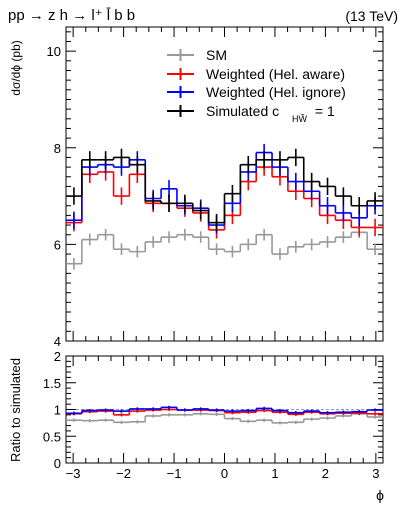  I want to click on y-tick-label: 6, so click(57, 244).